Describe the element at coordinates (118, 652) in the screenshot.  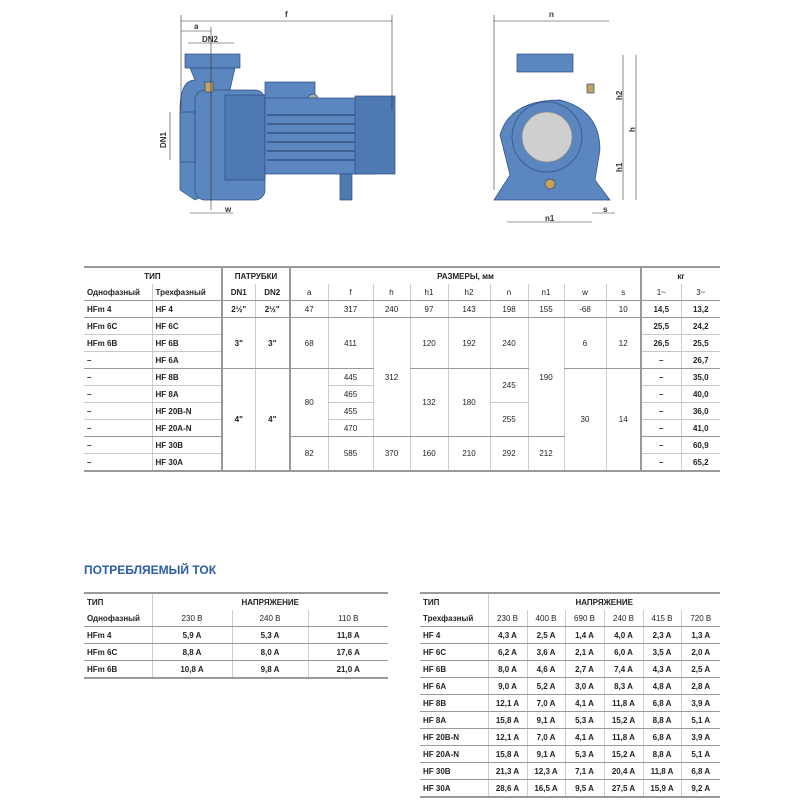
I see `model-cell: HFm 6C` at that location.